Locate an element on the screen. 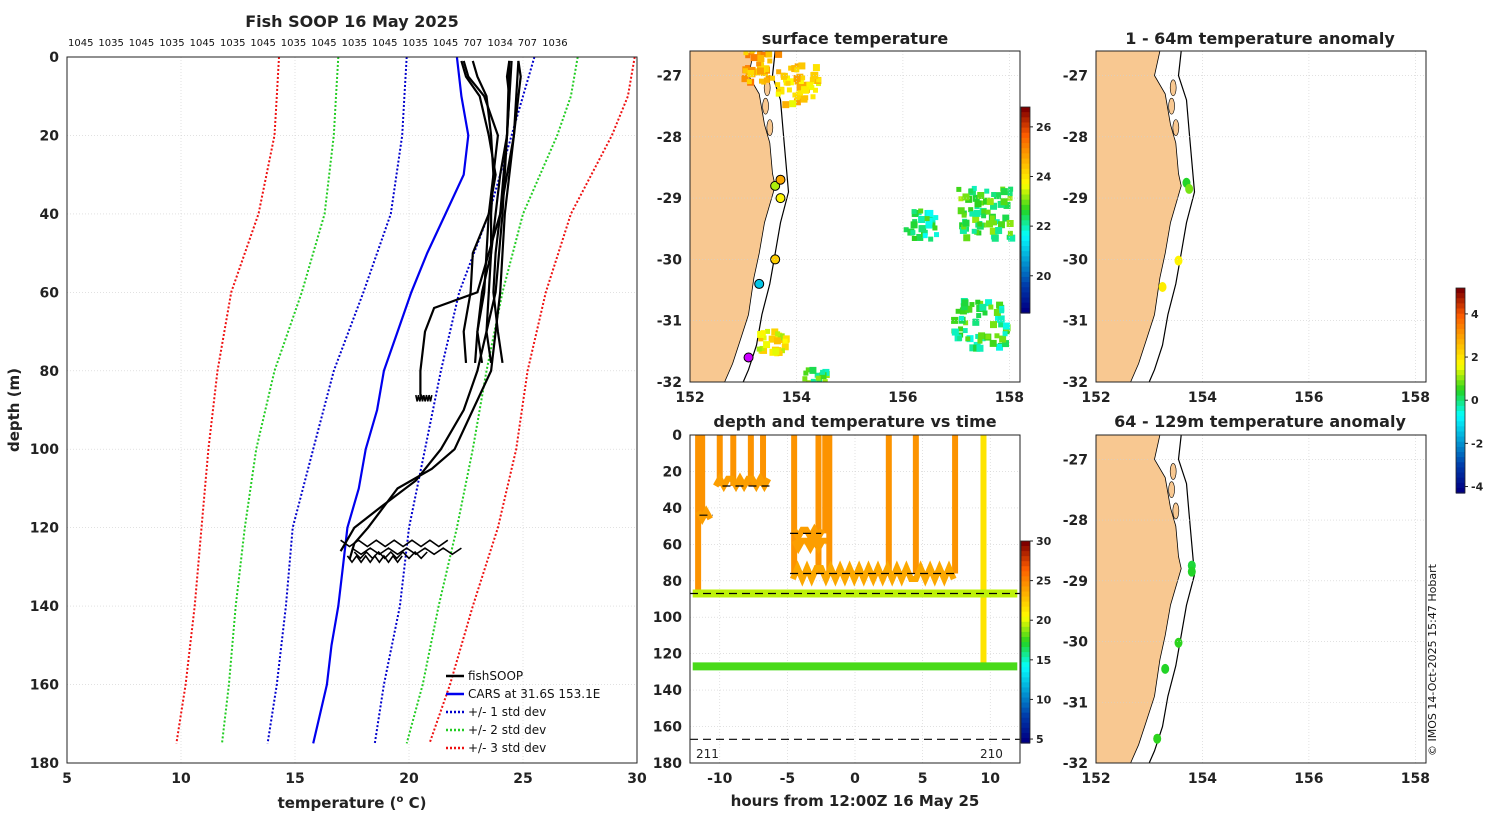  anomaly-shallow-y-tick-label: -31 is located at coordinates (1075, 322).